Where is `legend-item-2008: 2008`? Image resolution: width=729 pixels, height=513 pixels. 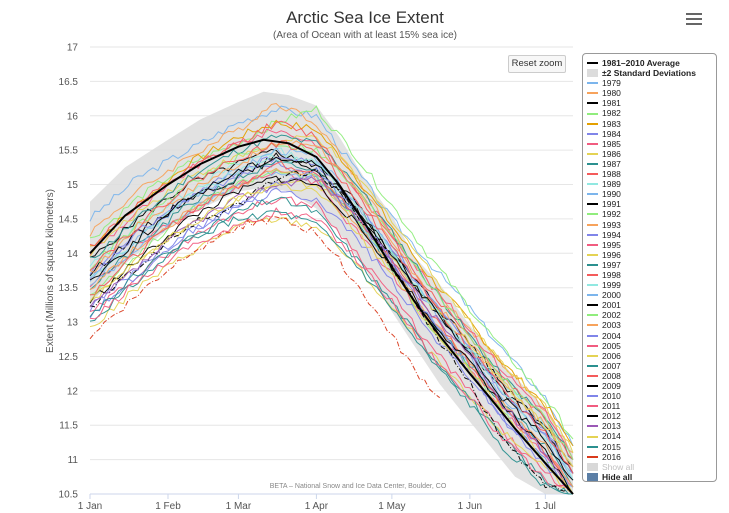
legend-item-2008: 2008 is located at coordinates (649, 376).